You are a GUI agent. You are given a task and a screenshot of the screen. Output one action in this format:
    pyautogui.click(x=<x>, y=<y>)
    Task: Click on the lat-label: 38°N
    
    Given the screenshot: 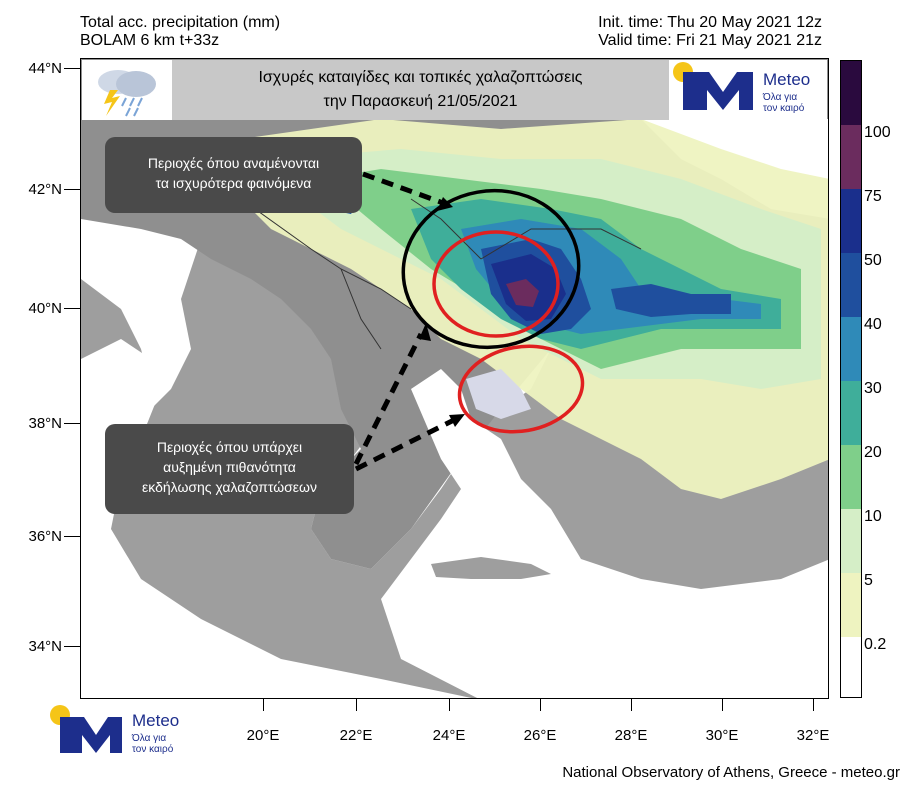 What is the action you would take?
    pyautogui.click(x=45, y=423)
    